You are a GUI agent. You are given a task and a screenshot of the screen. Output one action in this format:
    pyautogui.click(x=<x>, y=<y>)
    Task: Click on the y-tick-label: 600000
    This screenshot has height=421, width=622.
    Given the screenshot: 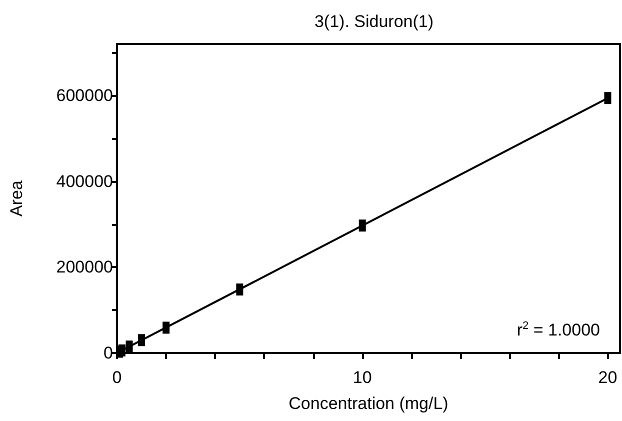 What is the action you would take?
    pyautogui.click(x=84, y=95)
    